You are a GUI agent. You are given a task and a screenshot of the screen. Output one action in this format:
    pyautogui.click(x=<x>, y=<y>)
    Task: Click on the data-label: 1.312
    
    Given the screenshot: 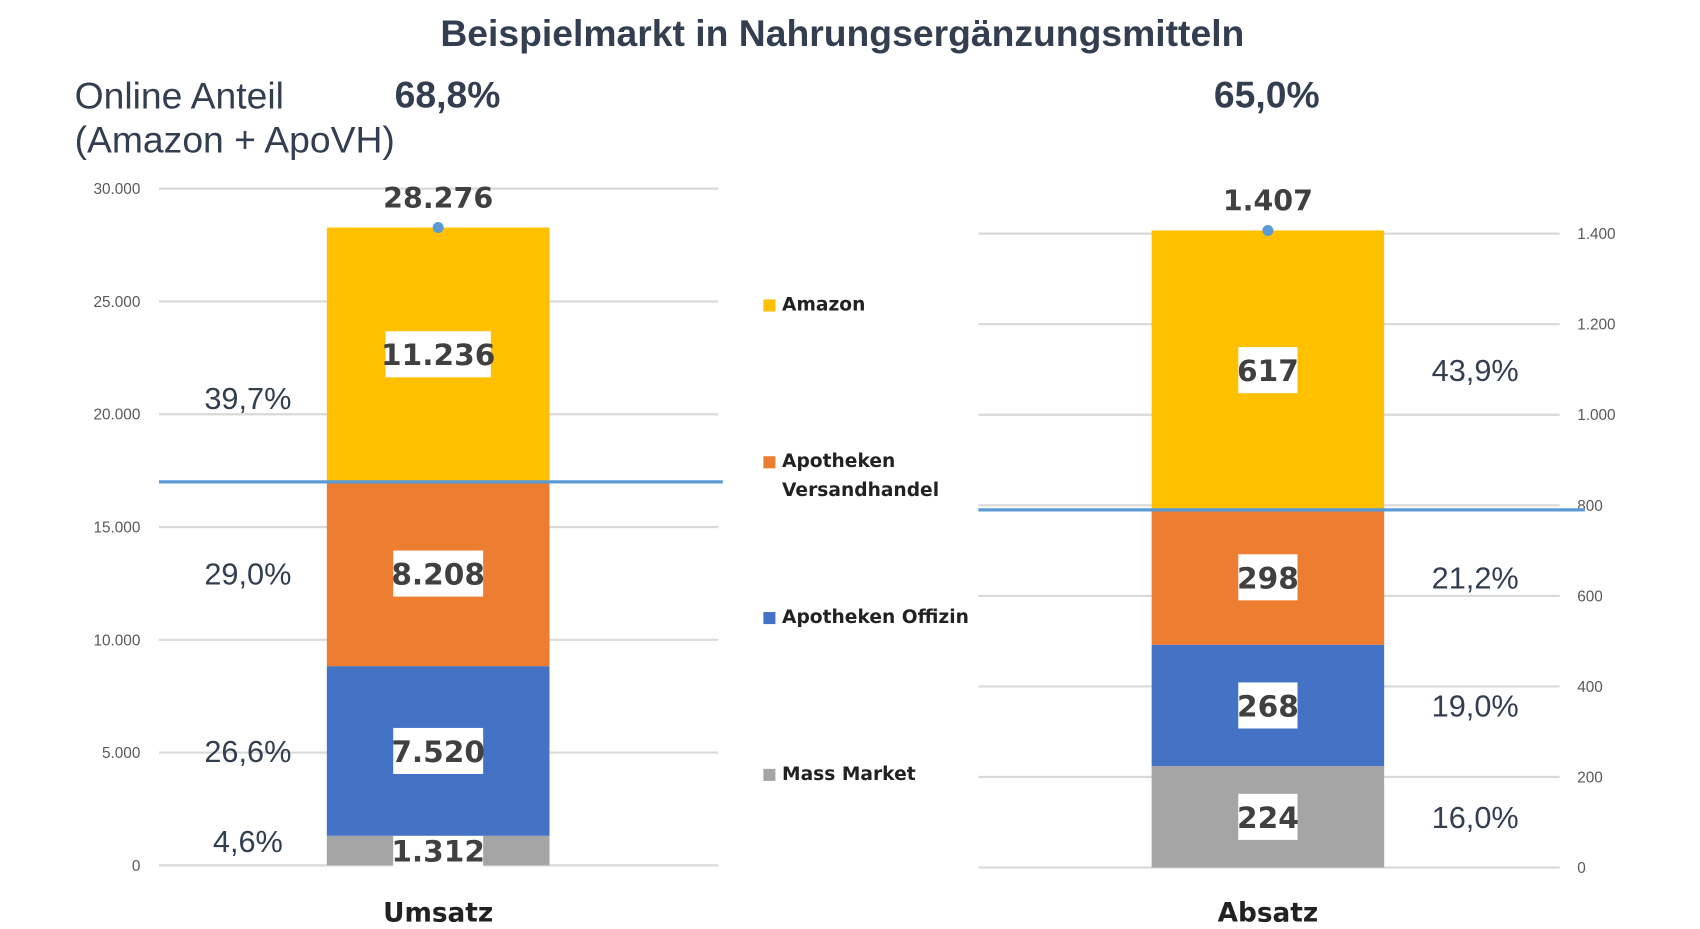 What is the action you would take?
    pyautogui.click(x=438, y=852)
    